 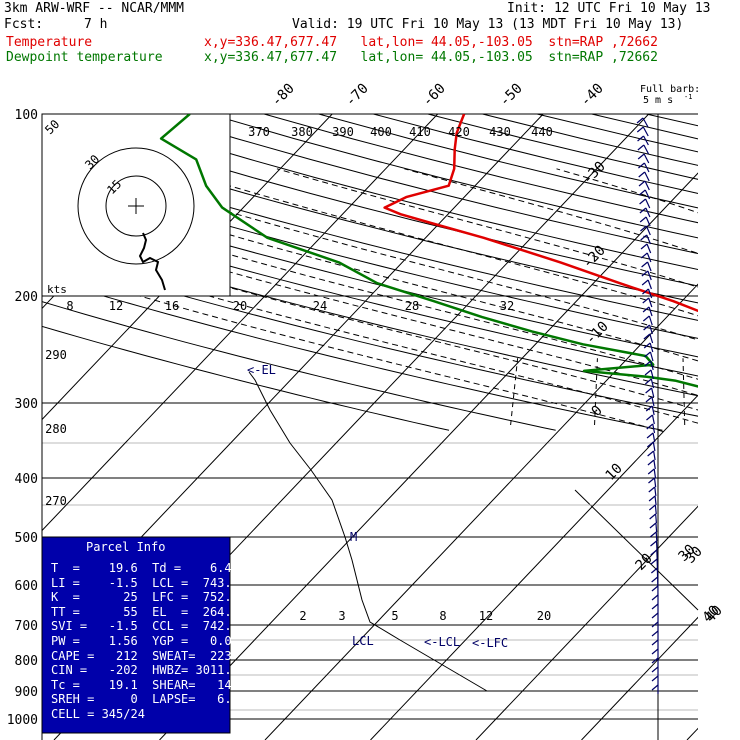 I want to click on temperature-line, so click(x=540, y=213).